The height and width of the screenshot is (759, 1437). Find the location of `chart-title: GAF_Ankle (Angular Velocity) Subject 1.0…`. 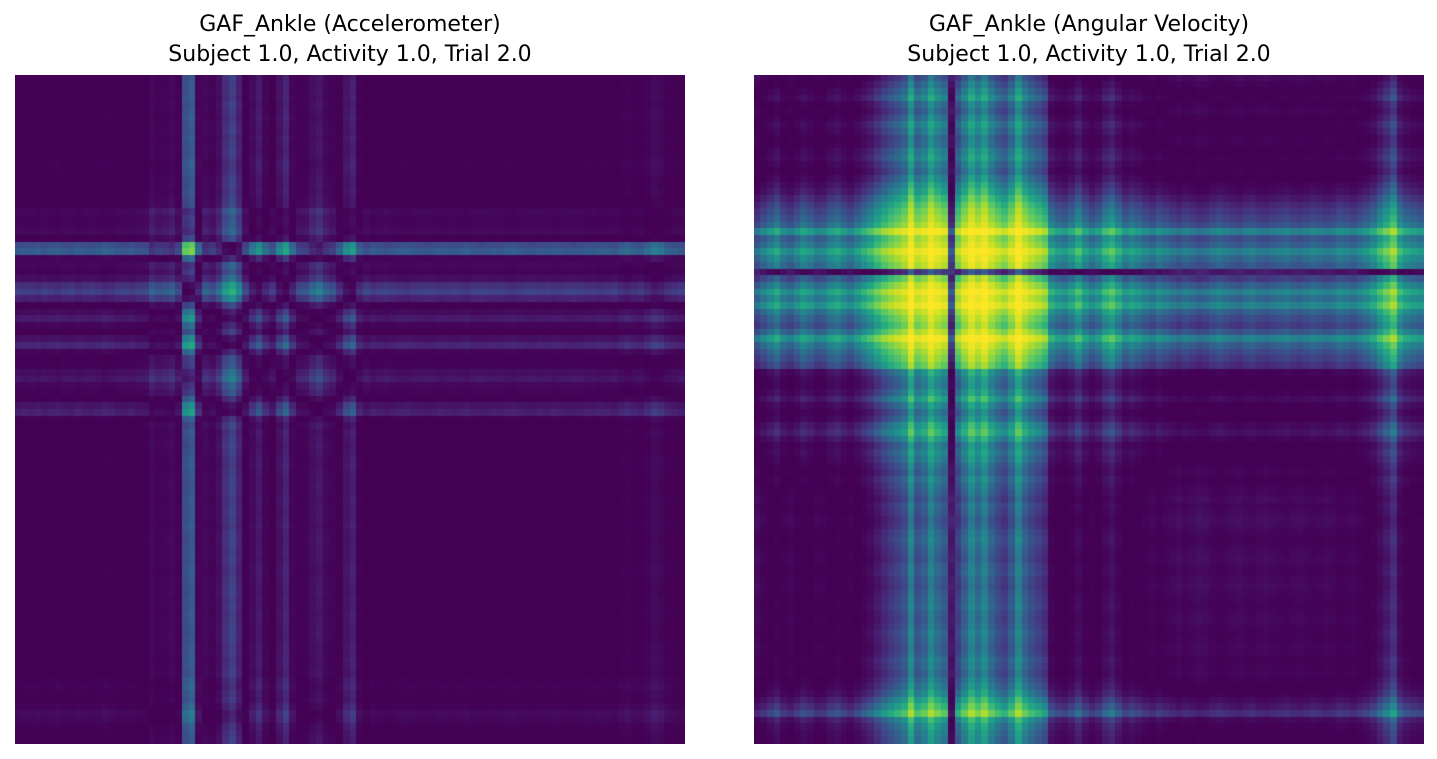

chart-title: GAF_Ankle (Angular Velocity) Subject 1.0… is located at coordinates (1088, 40).